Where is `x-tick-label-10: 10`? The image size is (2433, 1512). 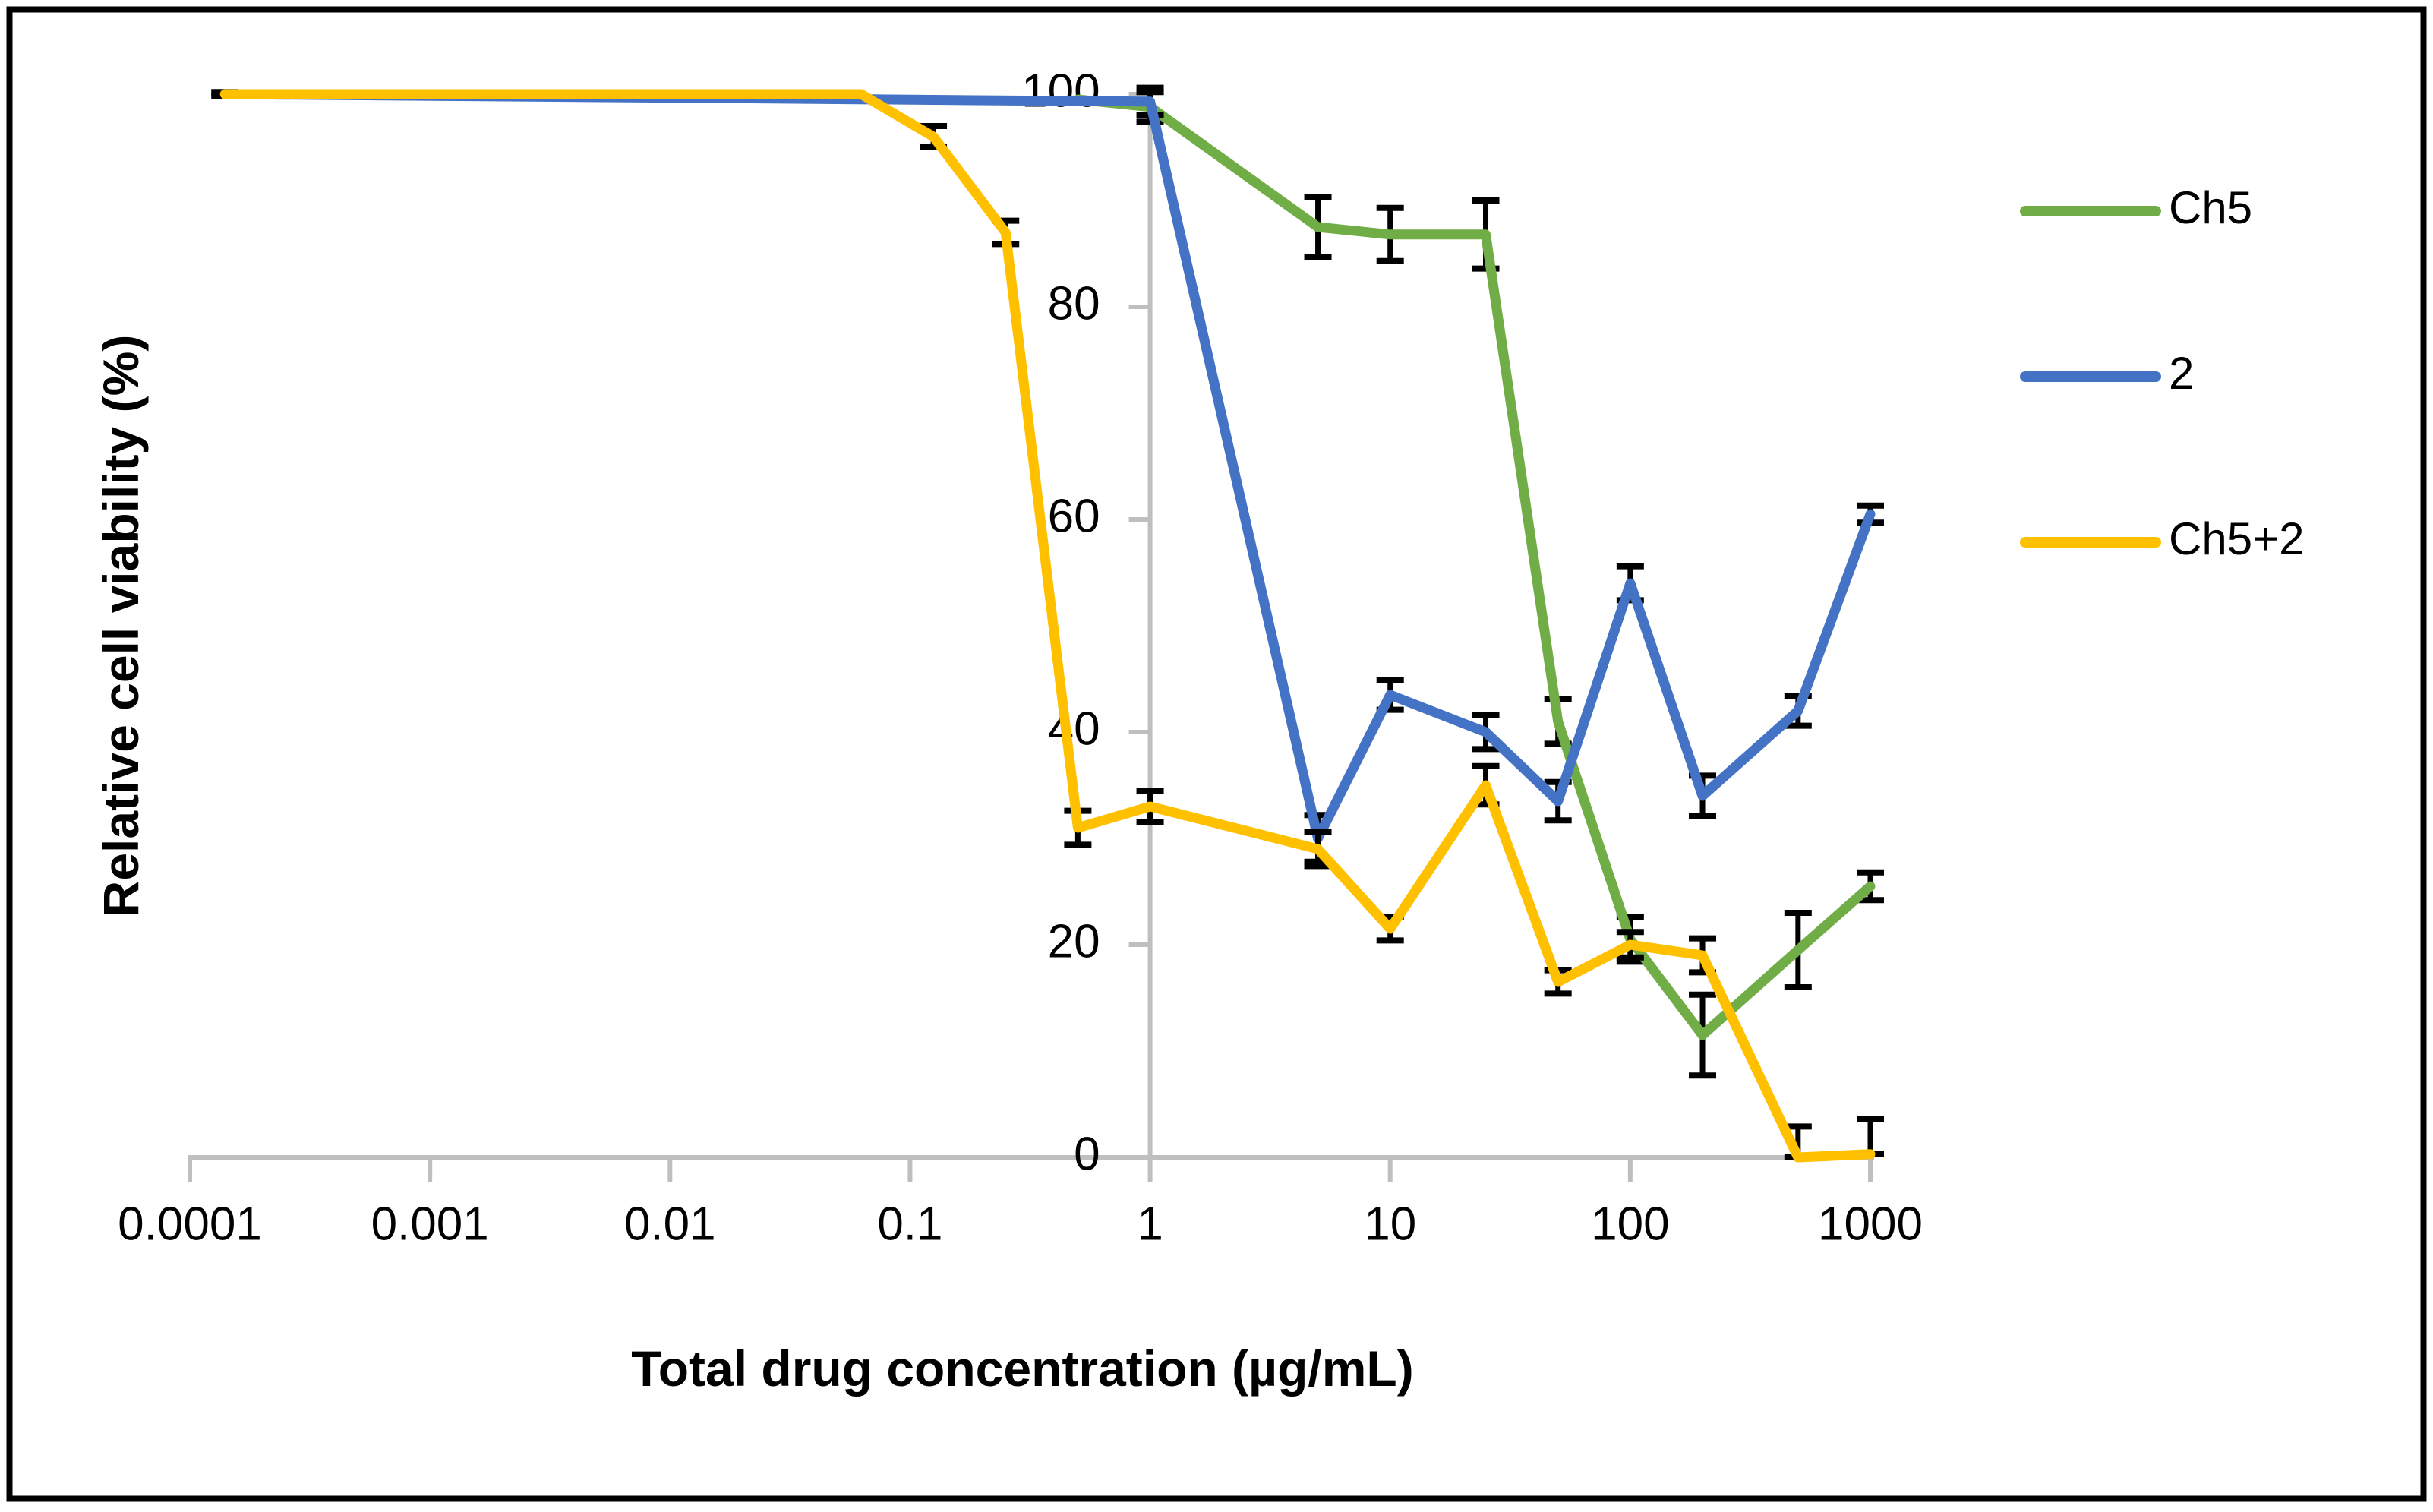
x-tick-label-10: 10 is located at coordinates (1390, 1224).